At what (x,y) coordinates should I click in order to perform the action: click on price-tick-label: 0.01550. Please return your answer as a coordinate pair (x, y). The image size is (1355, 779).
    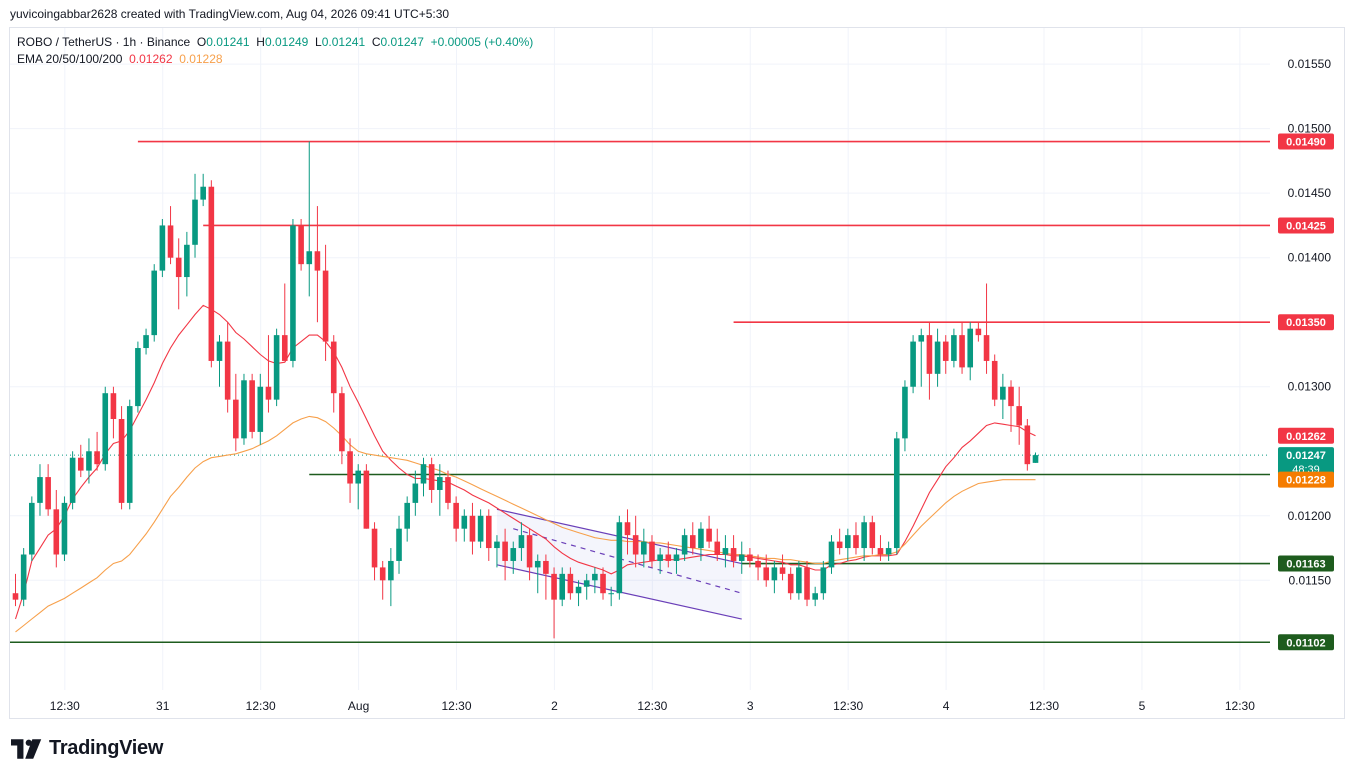
    Looking at the image, I should click on (1310, 64).